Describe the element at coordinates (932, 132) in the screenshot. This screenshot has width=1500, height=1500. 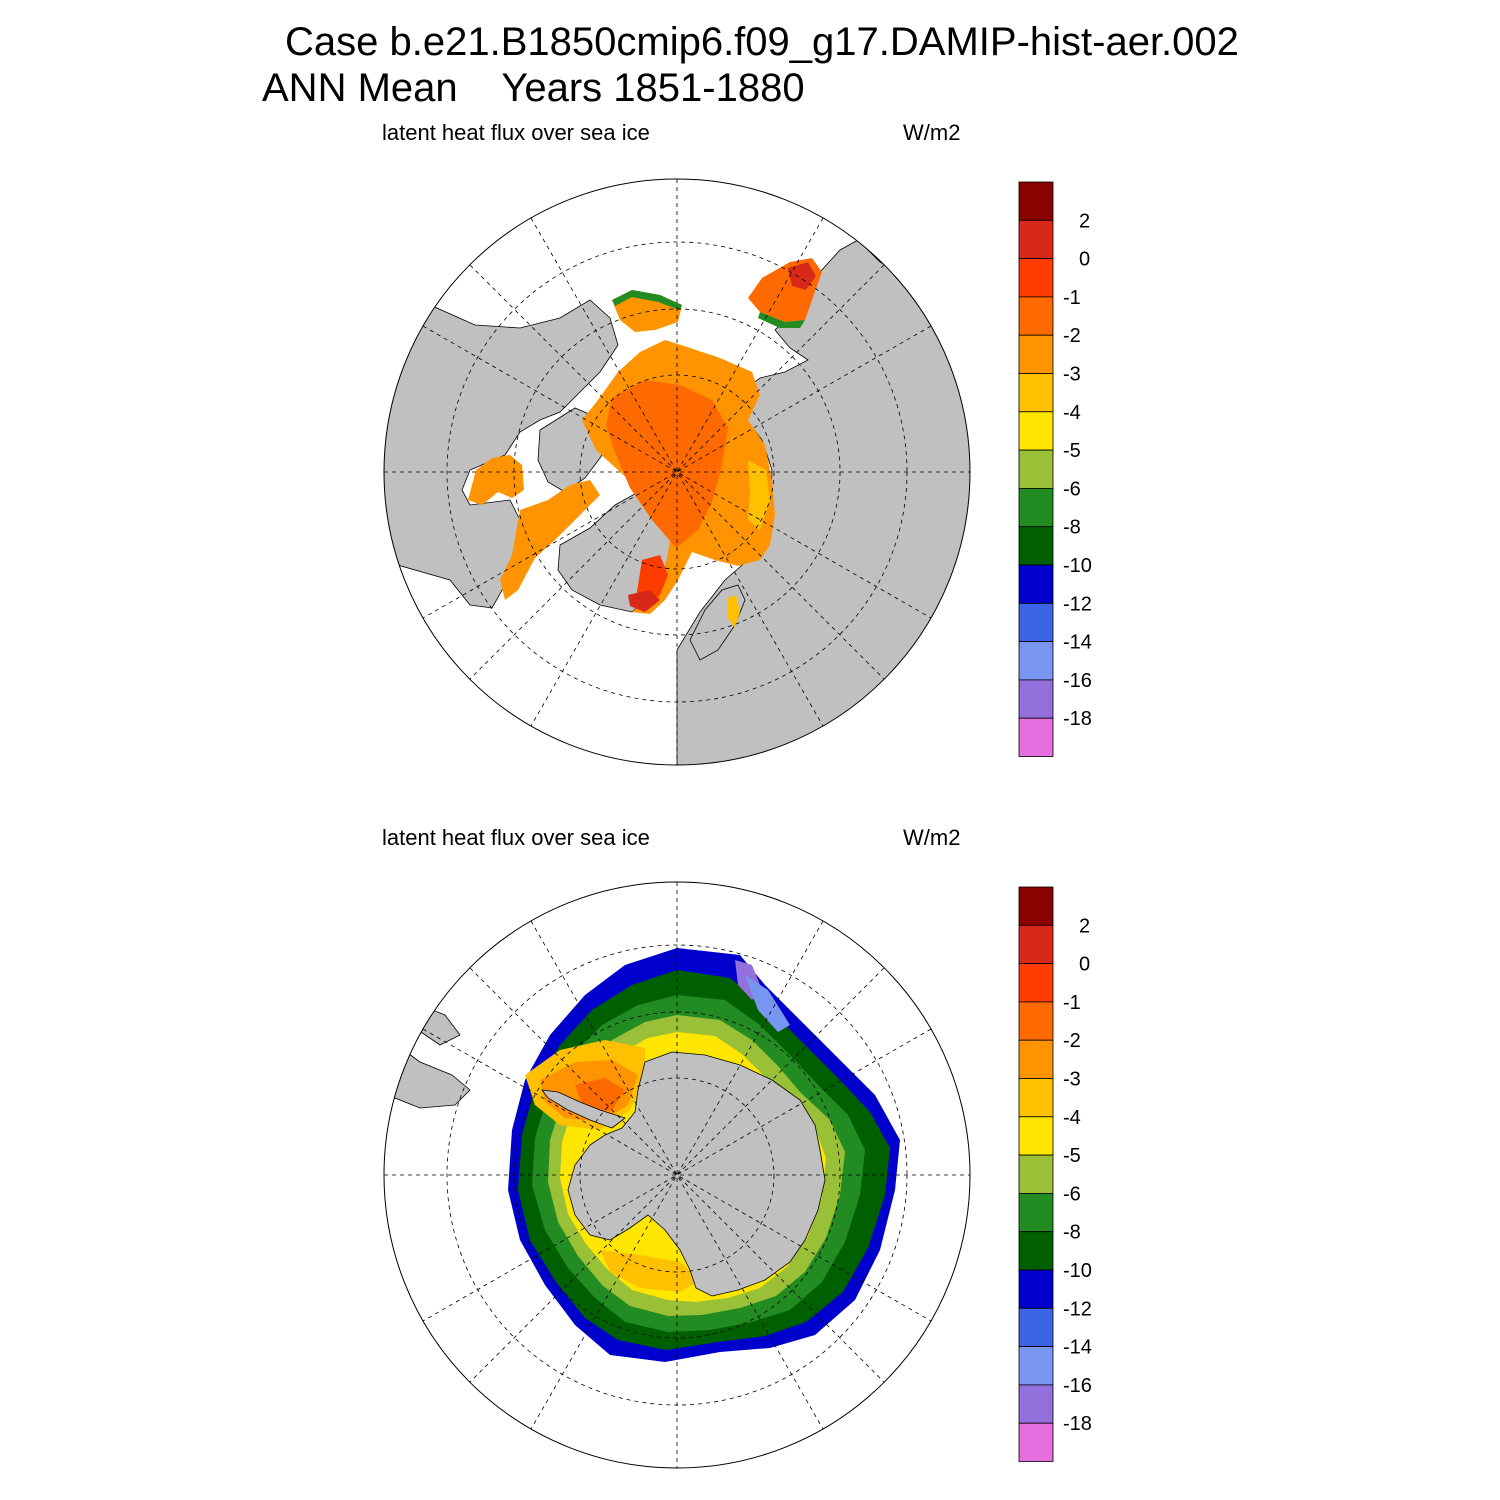
I see `panel-top-units: W/m2` at that location.